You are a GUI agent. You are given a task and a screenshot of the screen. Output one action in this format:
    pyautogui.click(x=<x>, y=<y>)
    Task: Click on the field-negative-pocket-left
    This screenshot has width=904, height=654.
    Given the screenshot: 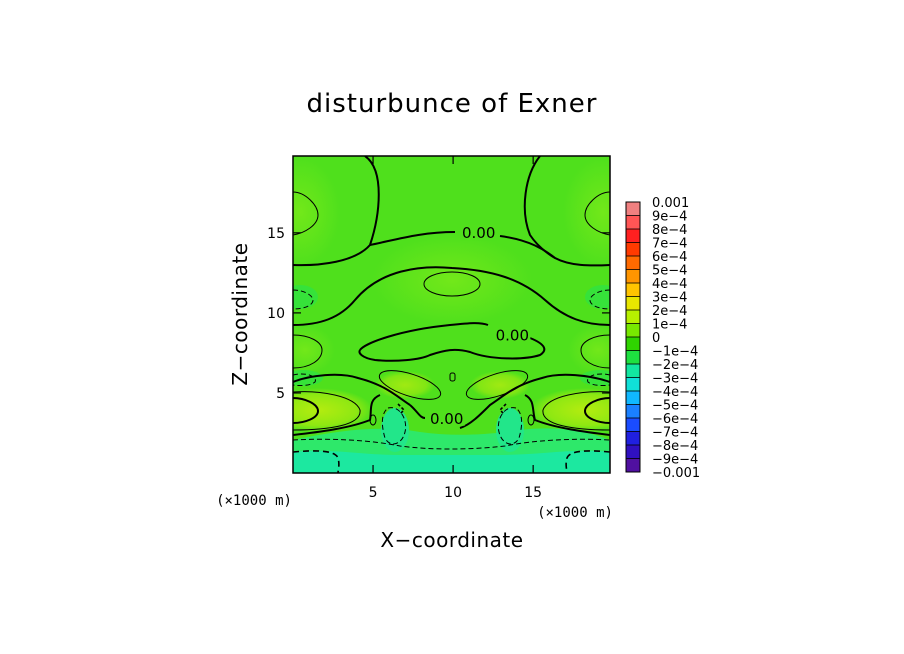 What is the action you would take?
    pyautogui.click(x=395, y=430)
    